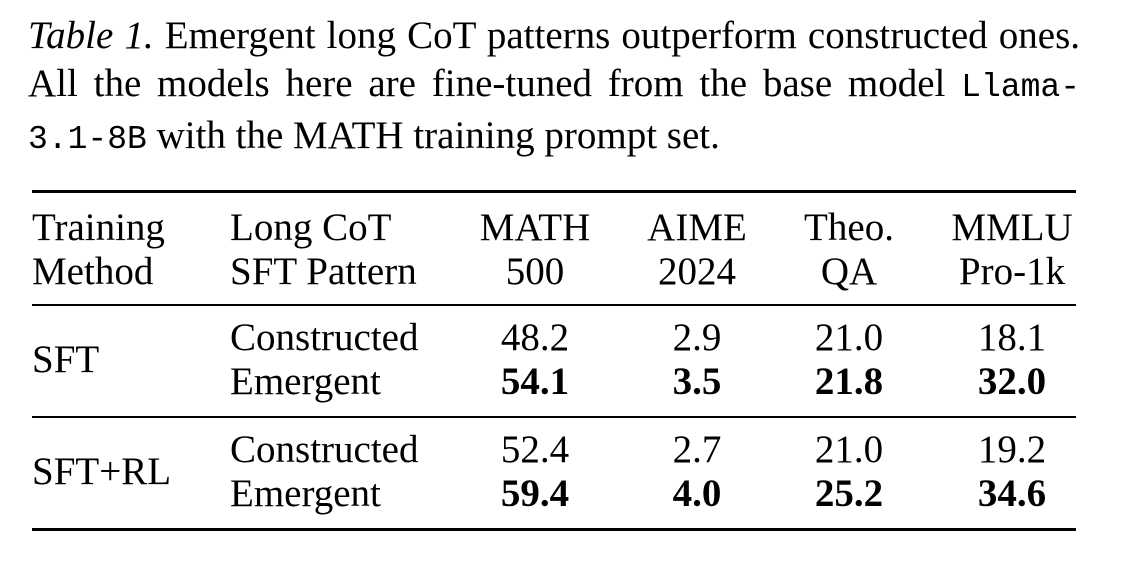 Image resolution: width=1128 pixels, height=568 pixels. I want to click on row-sft-constructed-mmlu: 18.1, so click(1012, 337).